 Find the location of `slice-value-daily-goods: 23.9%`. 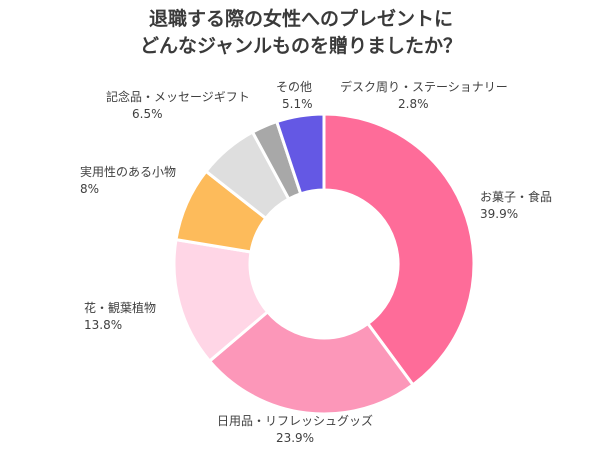

slice-value-daily-goods: 23.9% is located at coordinates (295, 438).